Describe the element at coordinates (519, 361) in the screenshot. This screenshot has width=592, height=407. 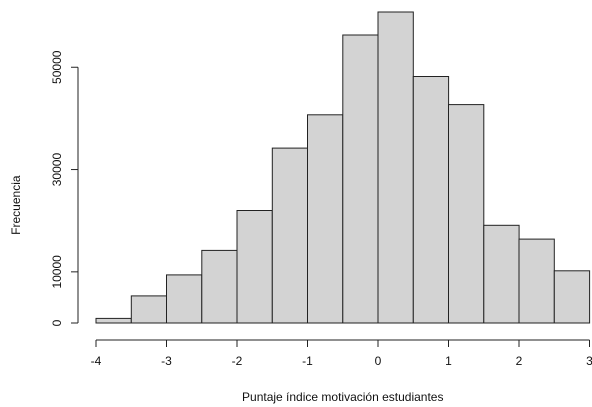
I see `x-tick-label: 2` at that location.